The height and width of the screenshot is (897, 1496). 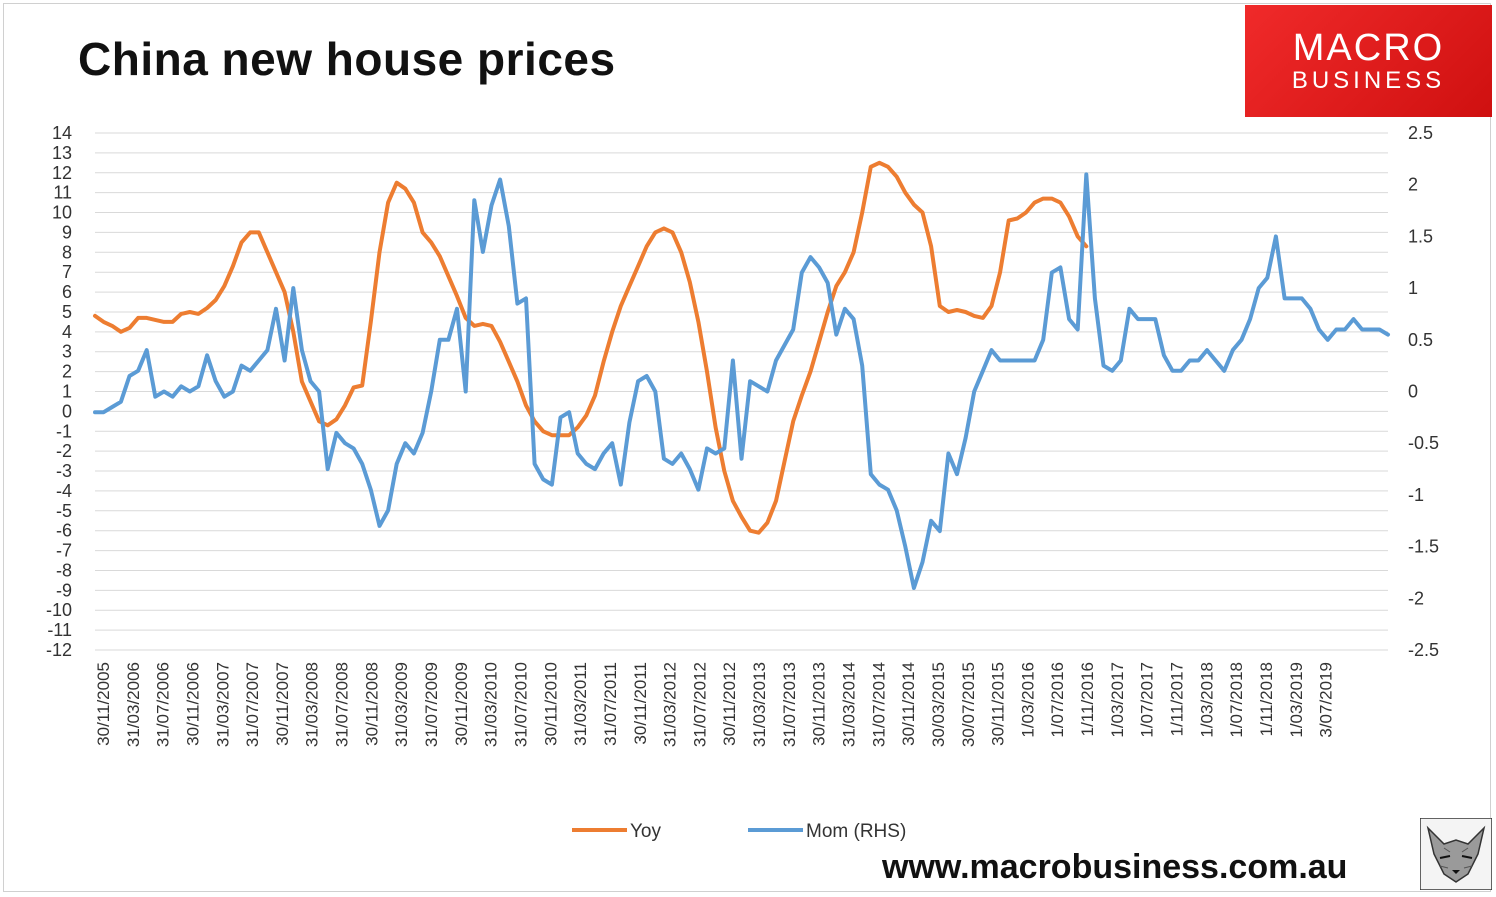 I want to click on x-tick-label: 1/11/2018, so click(x=1266, y=699).